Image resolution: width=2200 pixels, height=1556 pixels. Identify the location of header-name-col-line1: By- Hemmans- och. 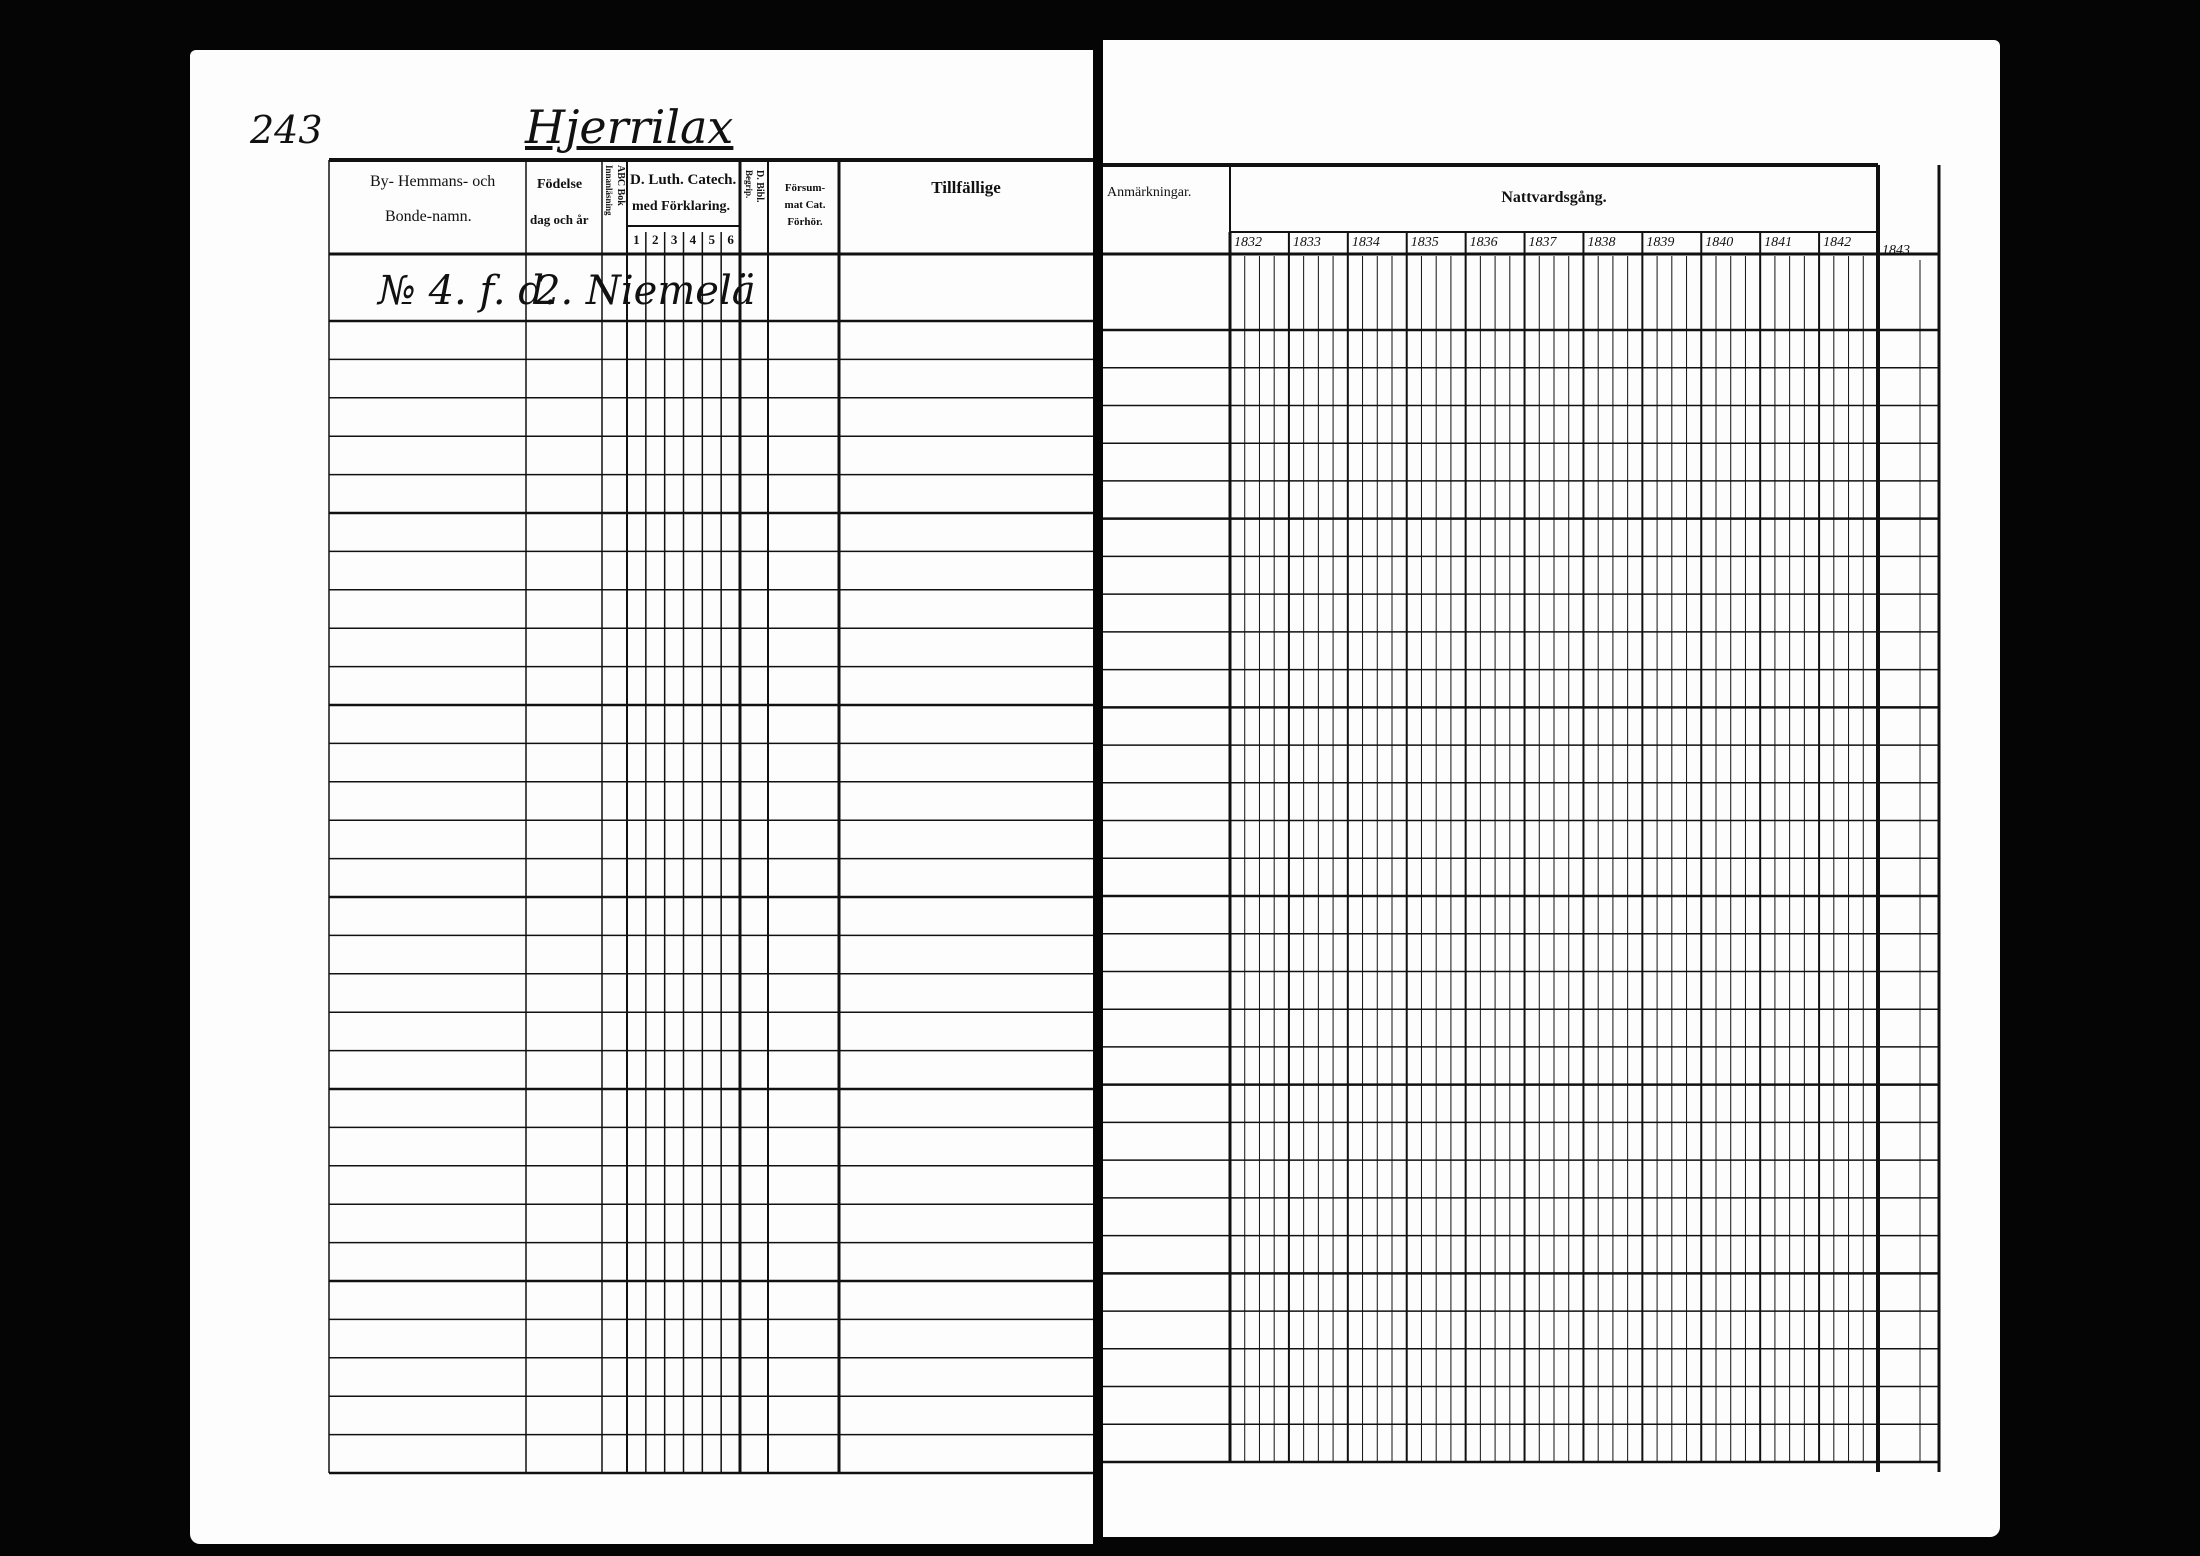
(433, 181).